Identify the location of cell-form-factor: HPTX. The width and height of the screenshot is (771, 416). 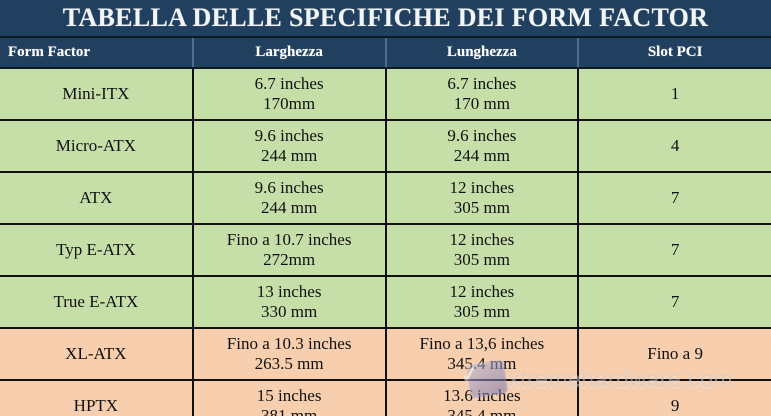
(97, 398).